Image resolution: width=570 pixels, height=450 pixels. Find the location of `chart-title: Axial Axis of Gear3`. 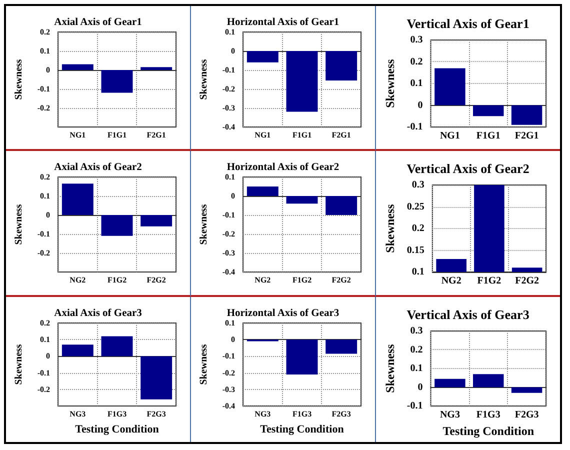

chart-title: Axial Axis of Gear3 is located at coordinates (98, 313).